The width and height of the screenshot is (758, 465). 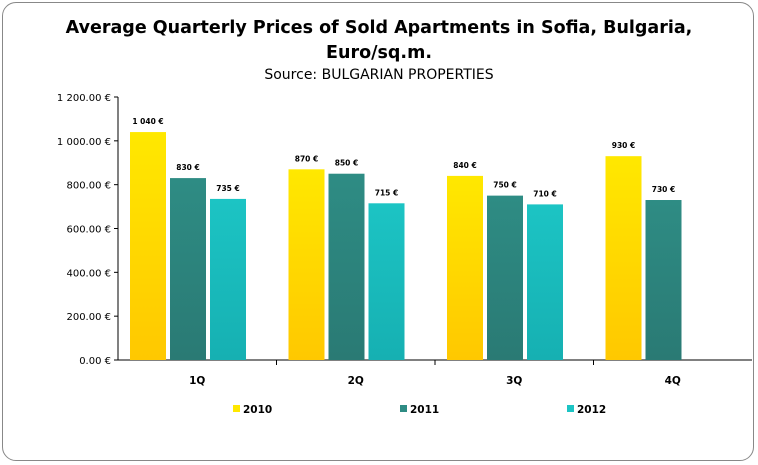 I want to click on chart-subtitle: Source: BULGARIAN PROPERTIES, so click(x=379, y=75).